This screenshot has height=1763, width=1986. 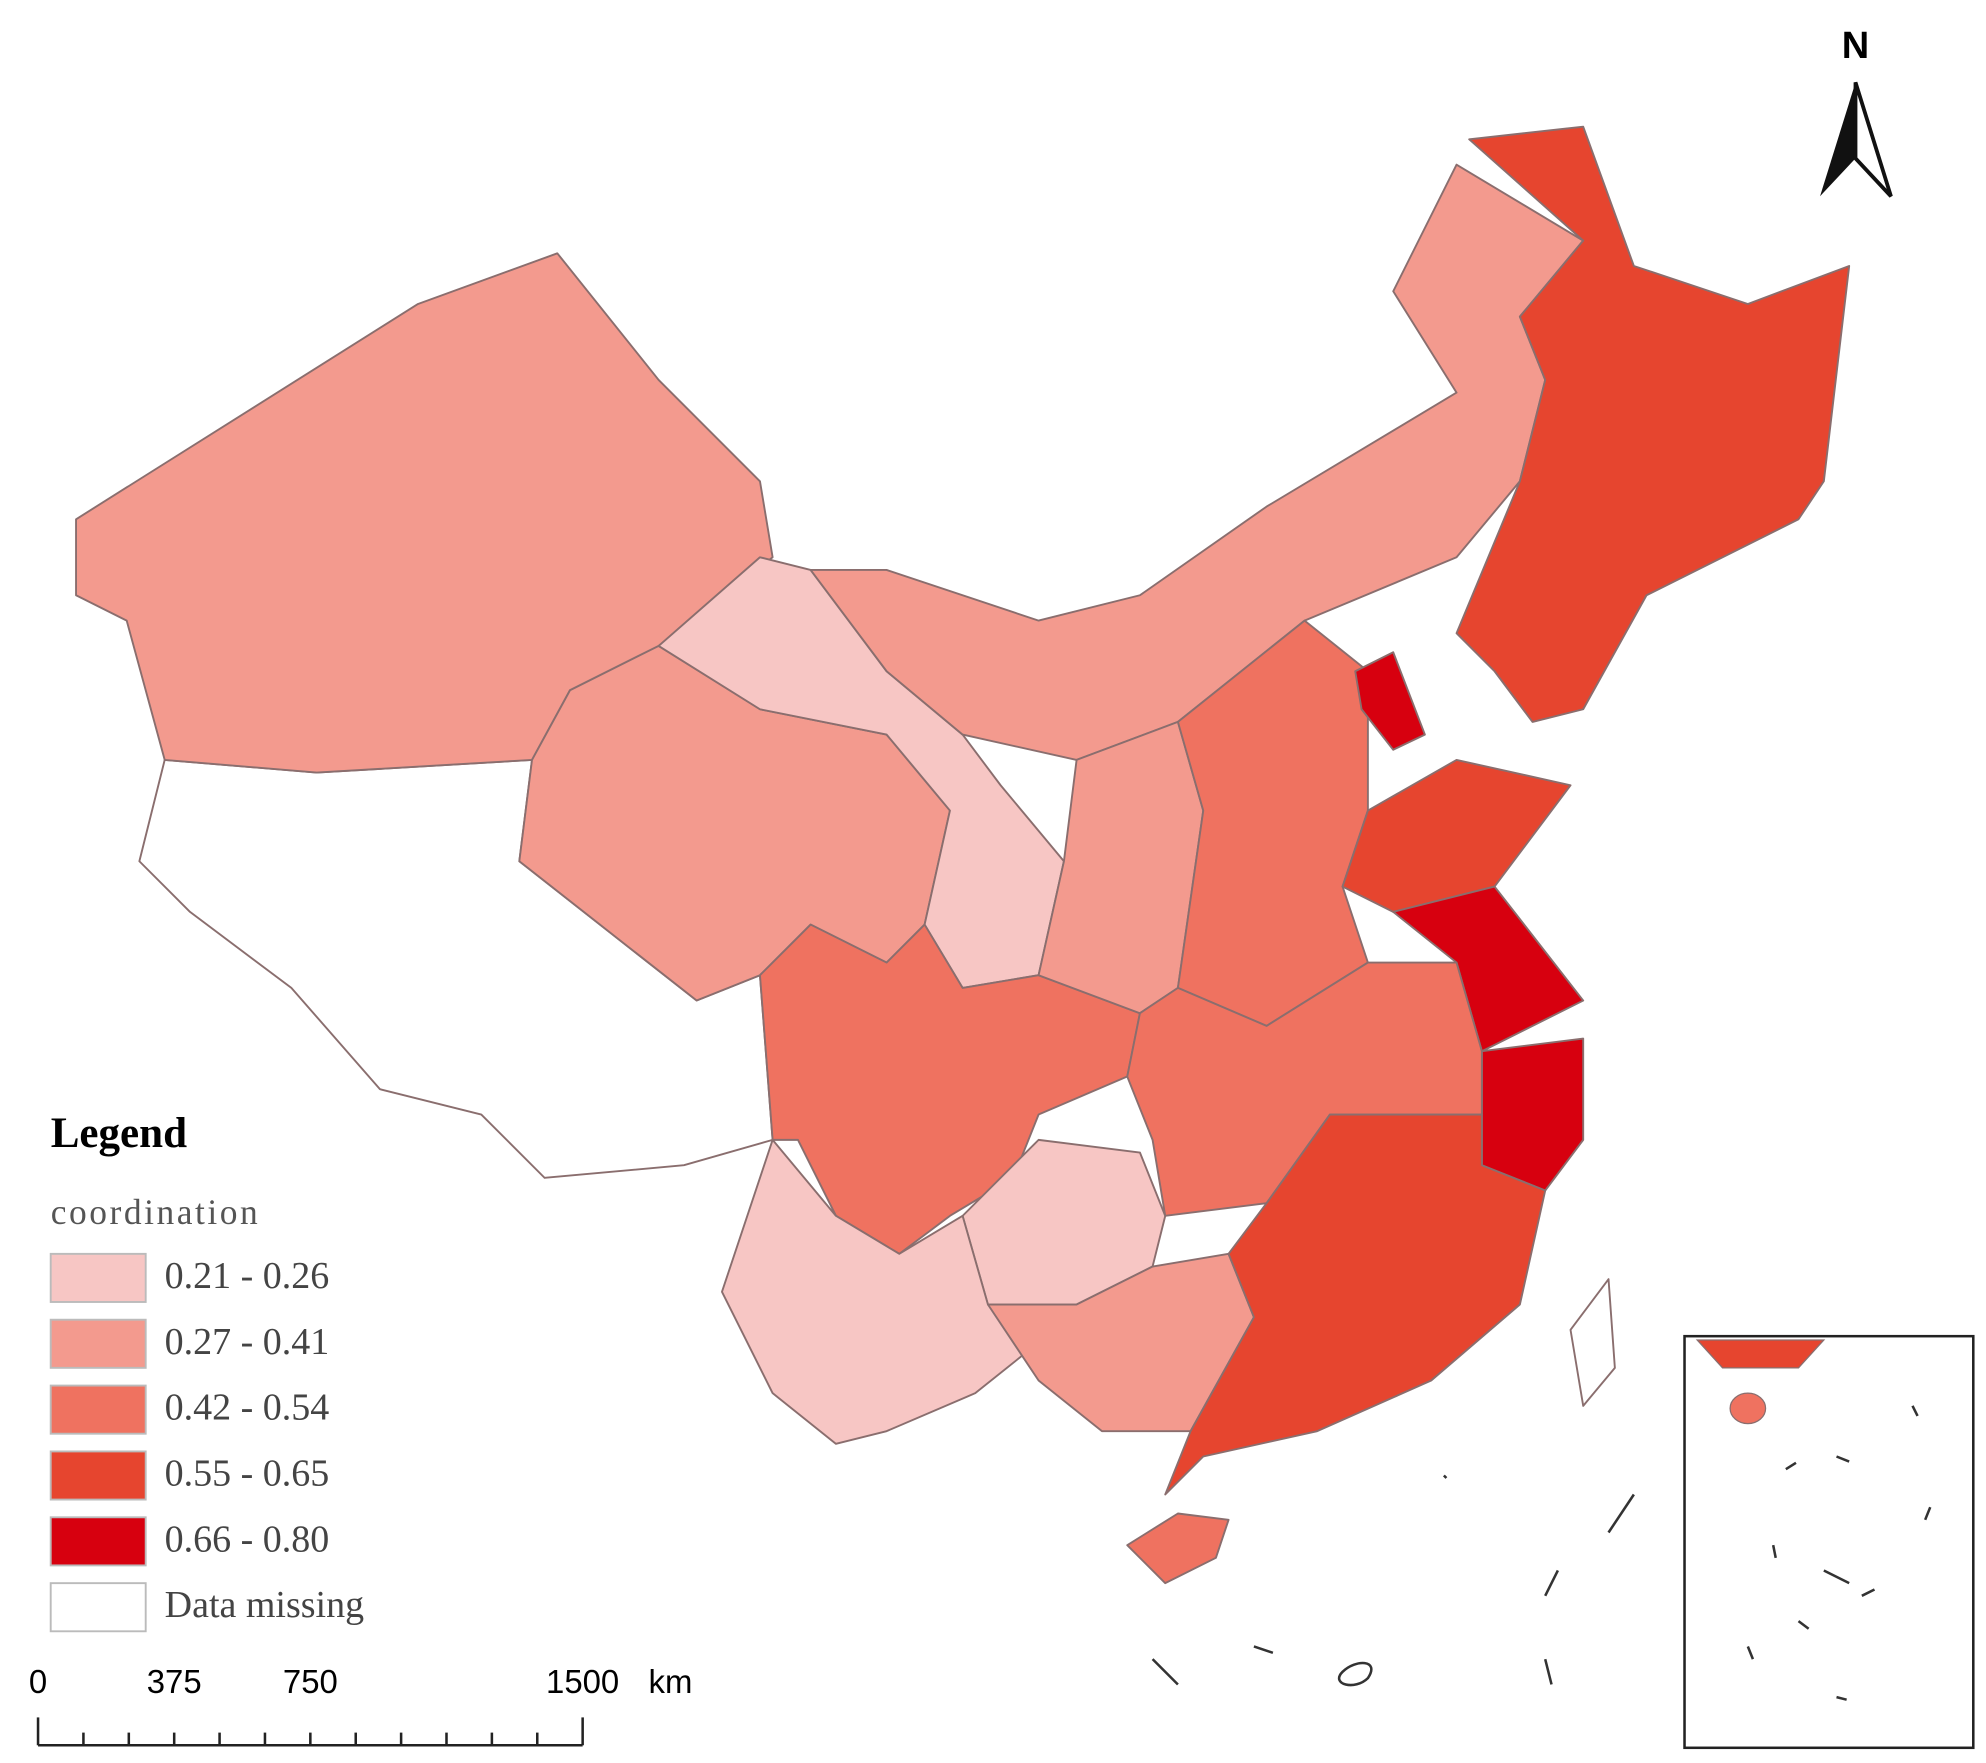 I want to click on legend-title: Legend, so click(x=119, y=1133).